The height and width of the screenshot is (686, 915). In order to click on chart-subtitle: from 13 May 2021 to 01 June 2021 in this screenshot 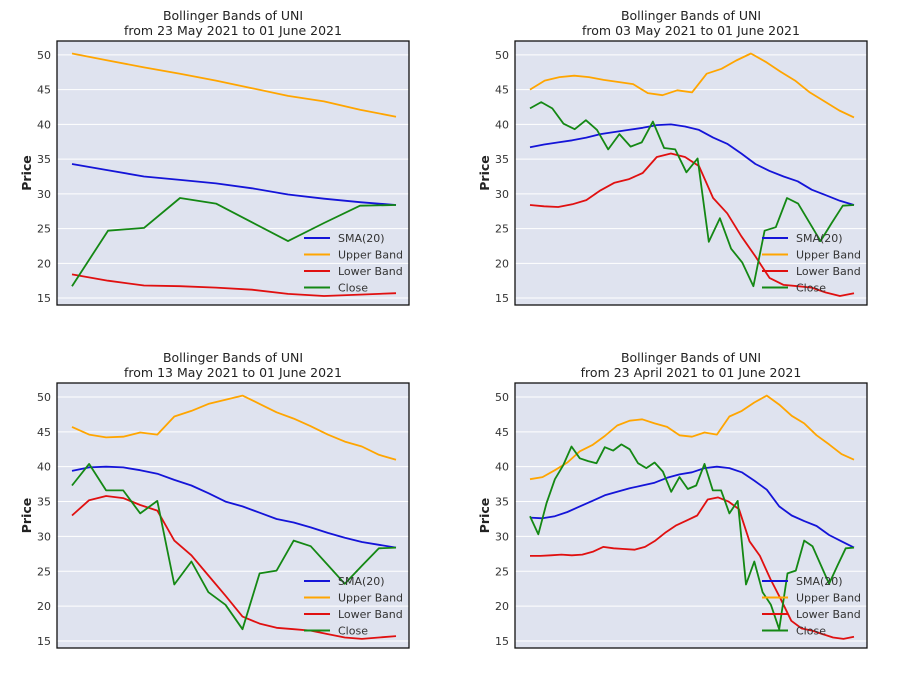, I will do `click(233, 372)`.